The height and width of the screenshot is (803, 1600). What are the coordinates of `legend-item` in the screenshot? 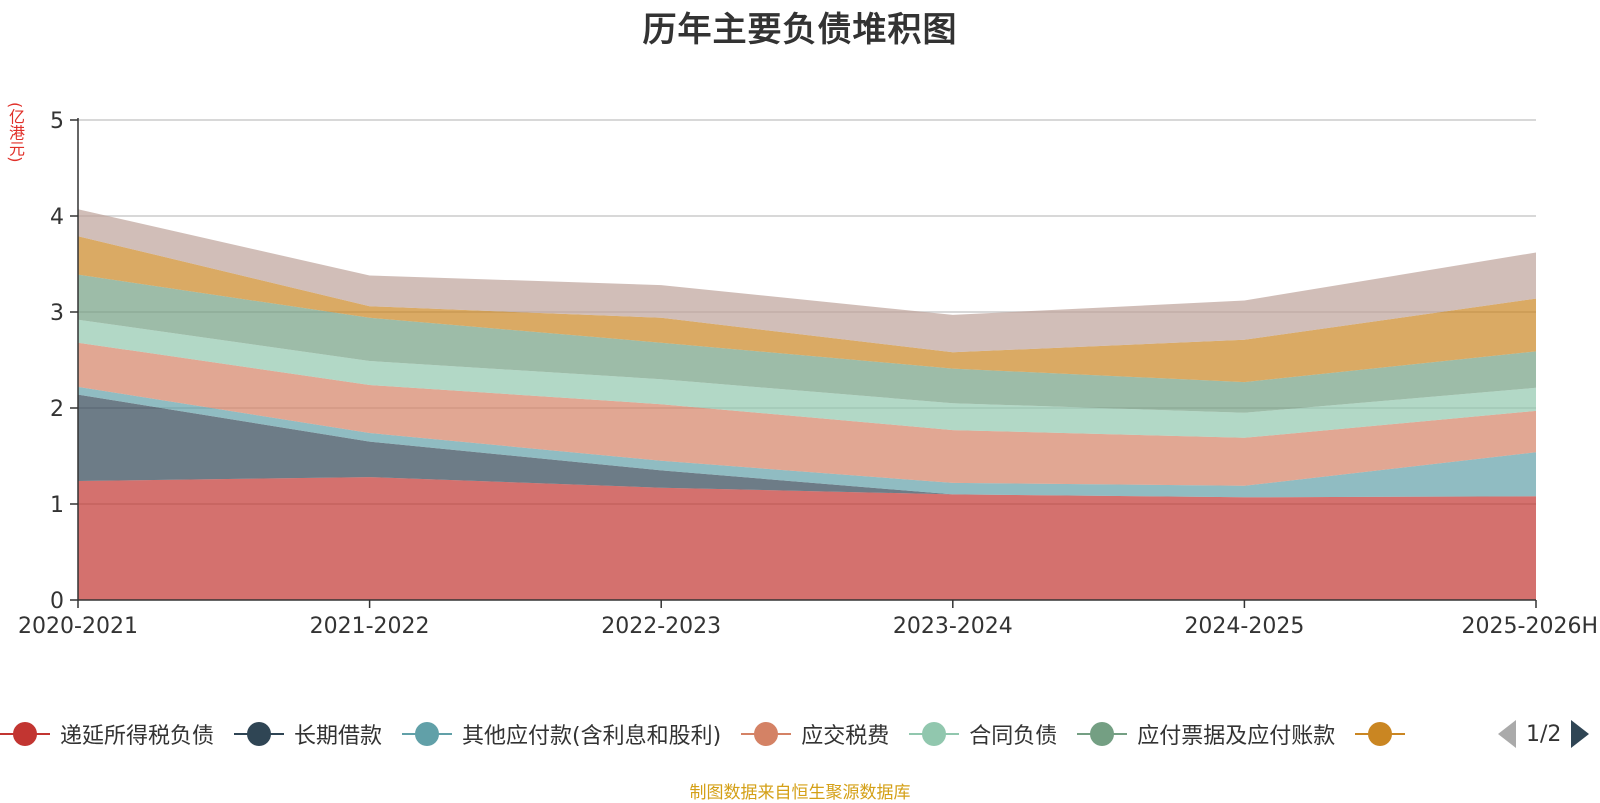 It's located at (1385, 734).